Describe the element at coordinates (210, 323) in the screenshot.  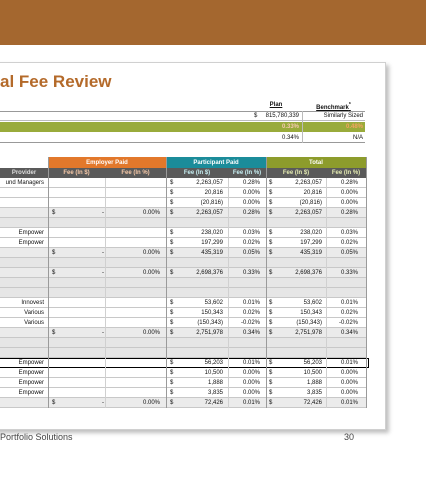
I see `table-cell: (150,343)` at that location.